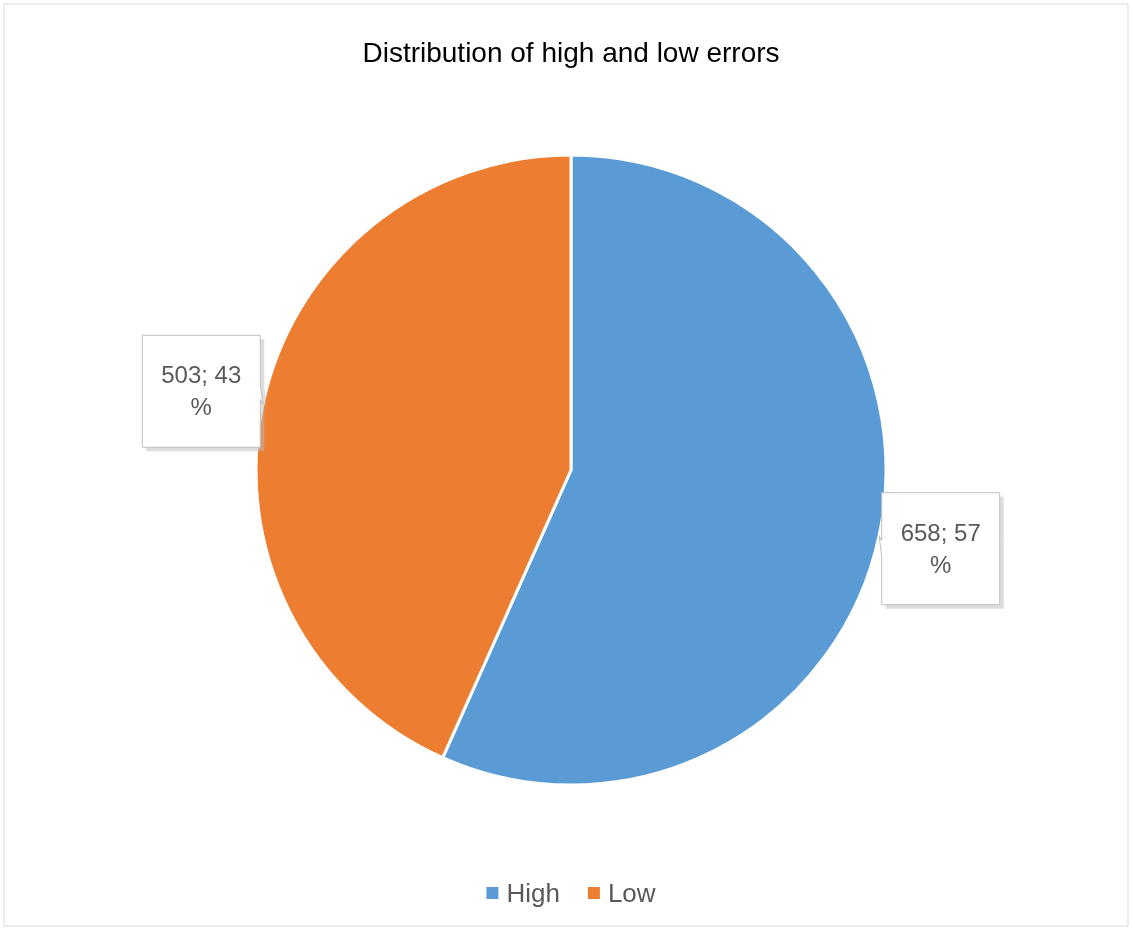 The image size is (1132, 931). What do you see at coordinates (533, 893) in the screenshot?
I see `legend-label: High` at bounding box center [533, 893].